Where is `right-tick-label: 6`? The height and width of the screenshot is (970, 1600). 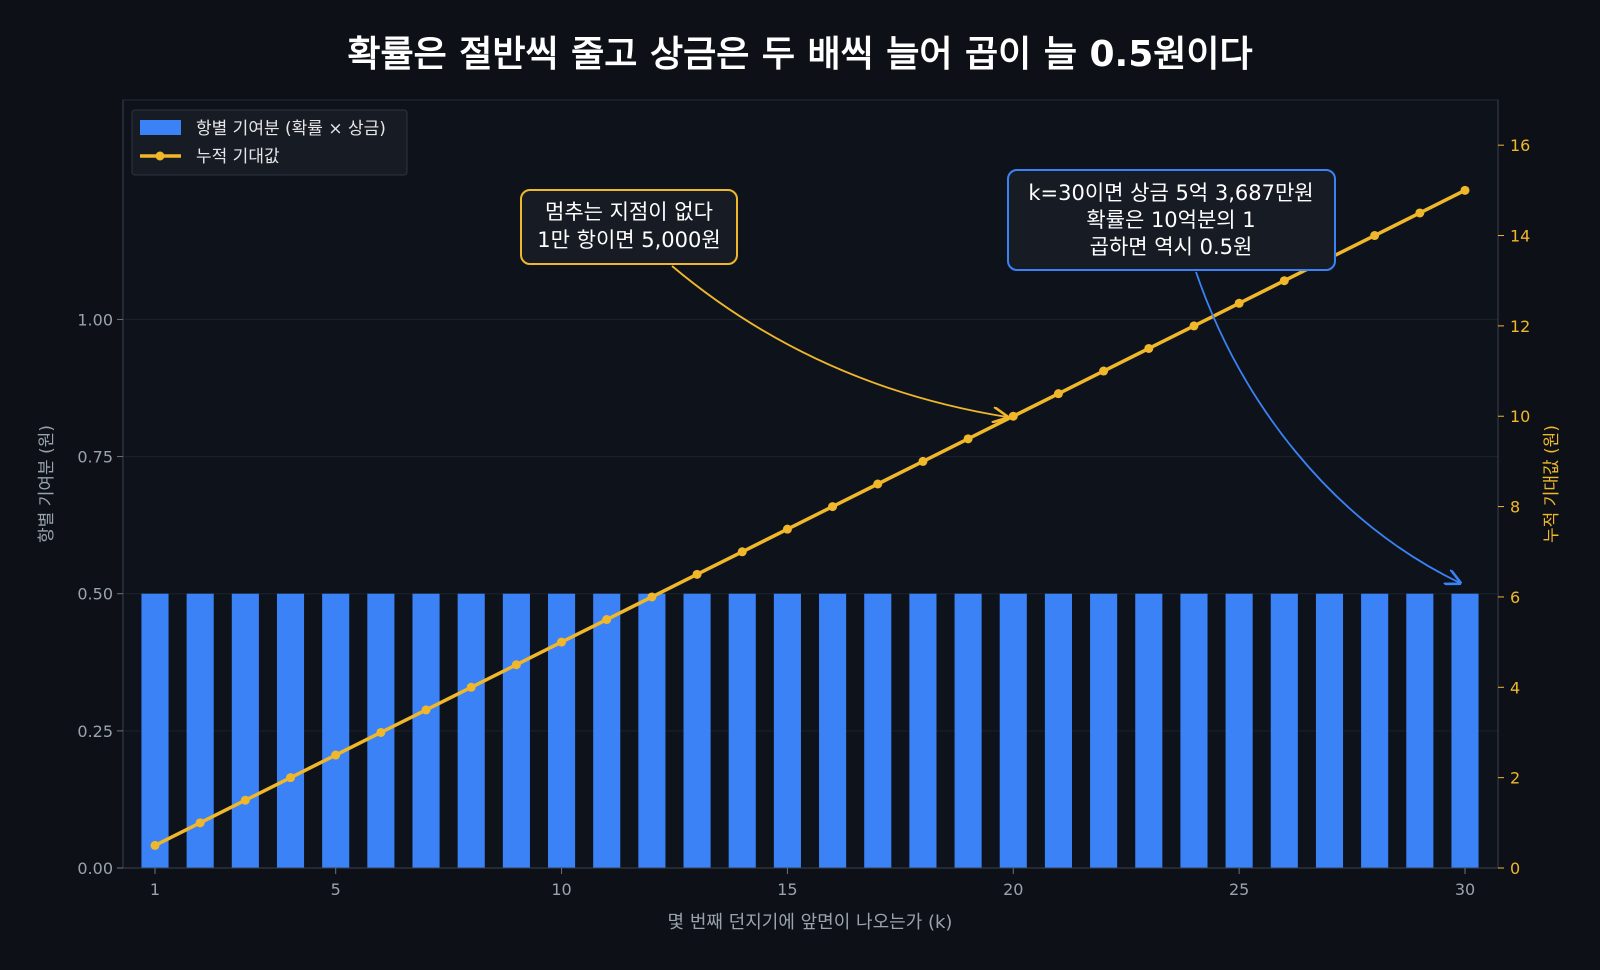 right-tick-label: 6 is located at coordinates (1515, 597).